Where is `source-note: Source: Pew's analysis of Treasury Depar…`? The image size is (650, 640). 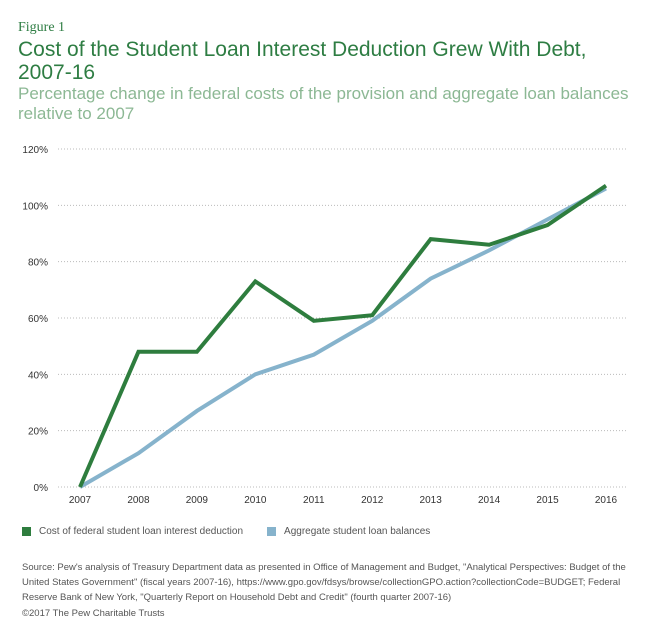 source-note: Source: Pew's analysis of Treasury Depar… is located at coordinates (324, 582).